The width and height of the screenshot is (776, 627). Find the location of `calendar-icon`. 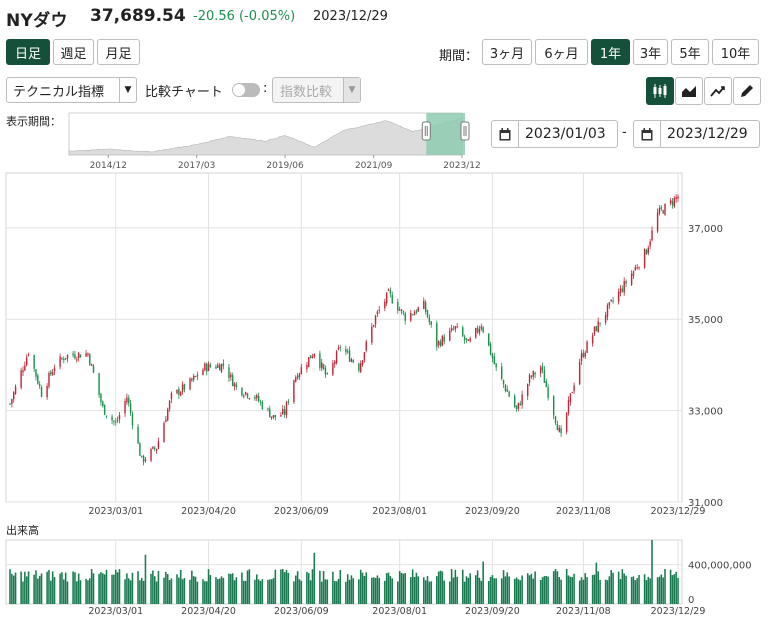

calendar-icon is located at coordinates (647, 134).